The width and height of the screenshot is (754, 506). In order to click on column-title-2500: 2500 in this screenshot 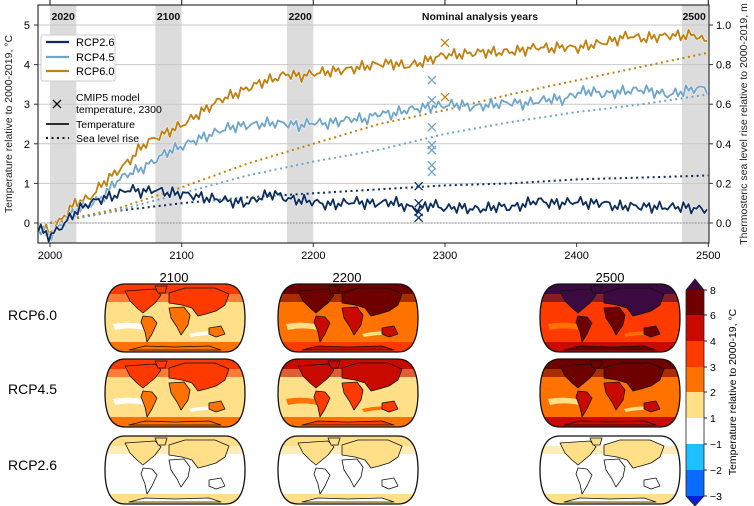, I will do `click(610, 277)`.